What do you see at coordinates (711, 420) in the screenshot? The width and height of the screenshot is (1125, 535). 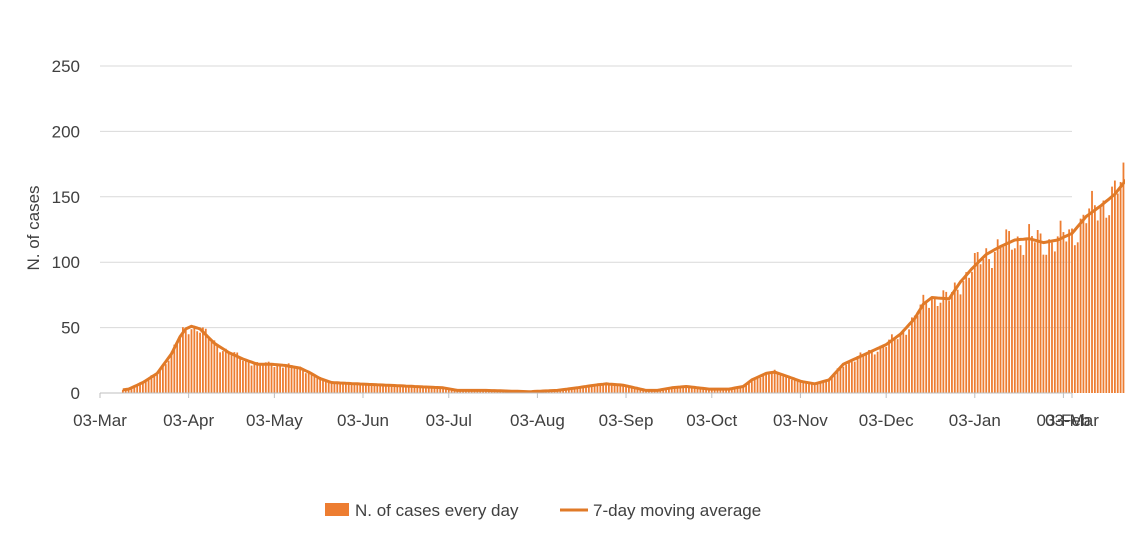 I see `x-tick-label: 03-Oct` at bounding box center [711, 420].